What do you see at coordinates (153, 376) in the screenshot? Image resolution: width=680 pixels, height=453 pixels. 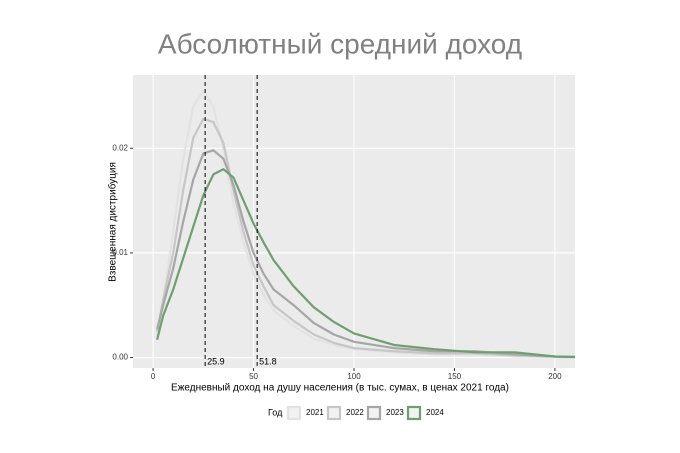 I see `x-tick-label: 0` at bounding box center [153, 376].